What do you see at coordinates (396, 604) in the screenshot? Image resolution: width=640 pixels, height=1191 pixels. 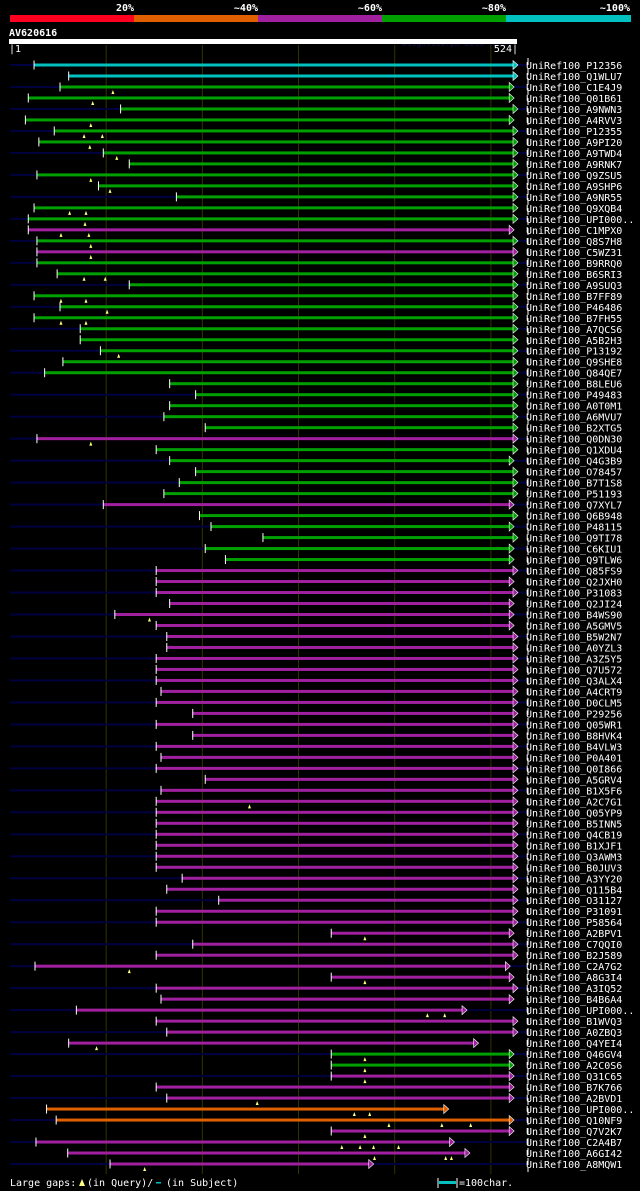 I see `hit-row: UniRef100_Q2JI24` at bounding box center [396, 604].